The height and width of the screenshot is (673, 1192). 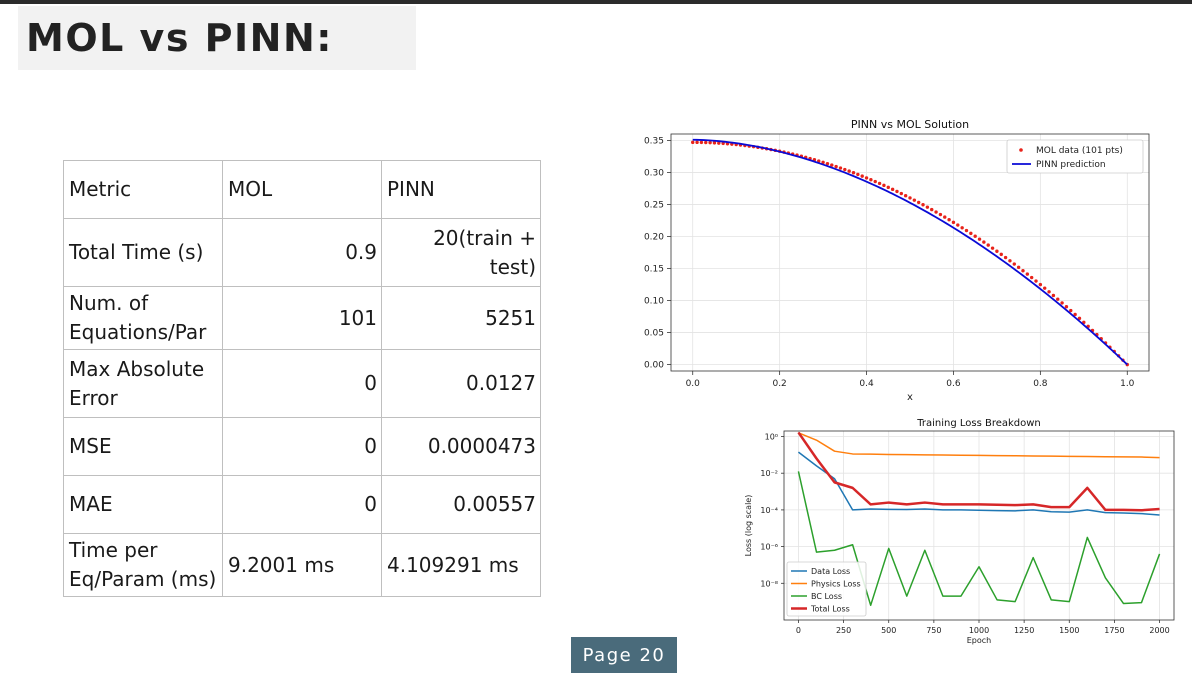 What do you see at coordinates (910, 252) in the screenshot?
I see `pinn-prediction-line` at bounding box center [910, 252].